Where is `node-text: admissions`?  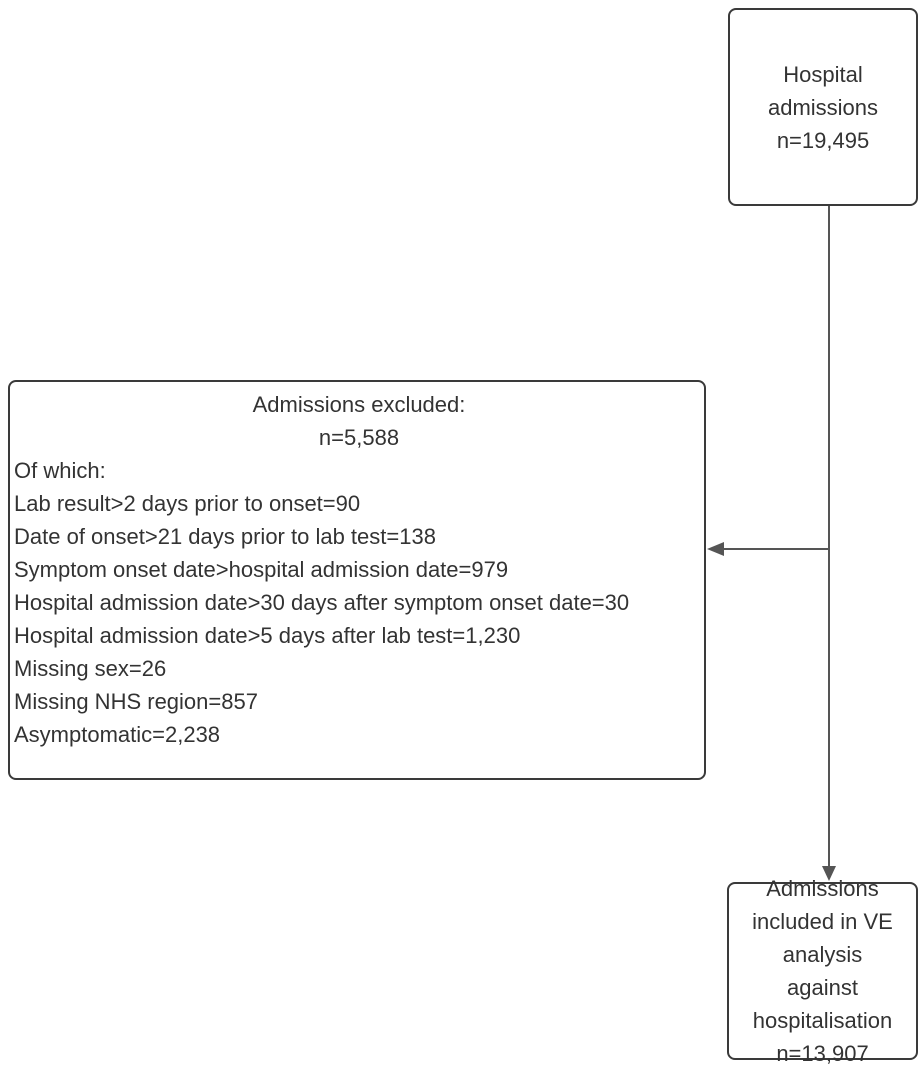
node-text: admissions is located at coordinates (823, 107).